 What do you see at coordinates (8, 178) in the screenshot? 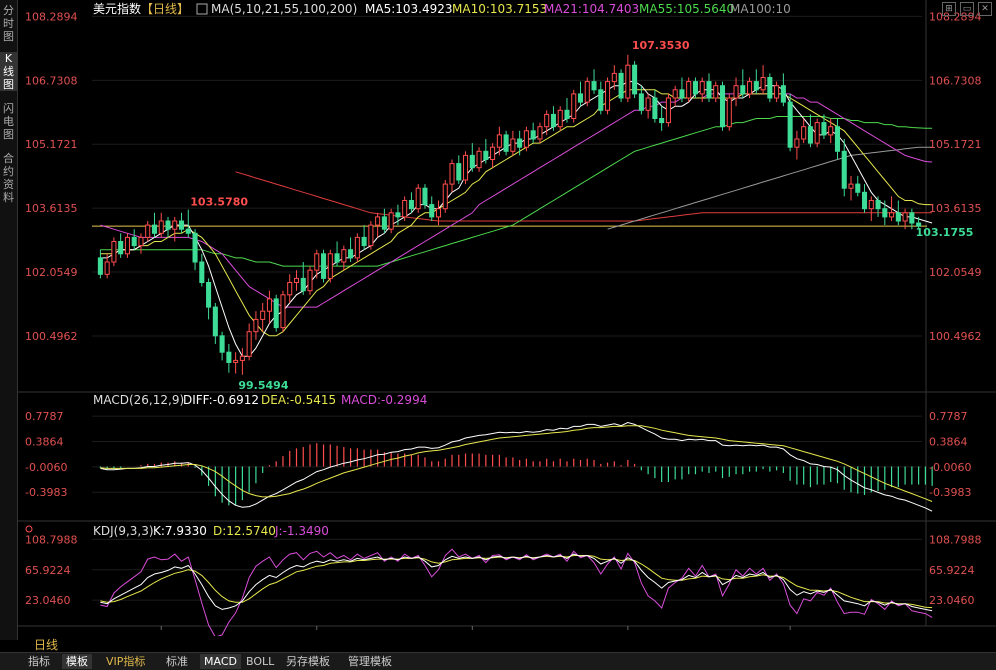
I see `tab-contract-info: 合约资料` at bounding box center [8, 178].